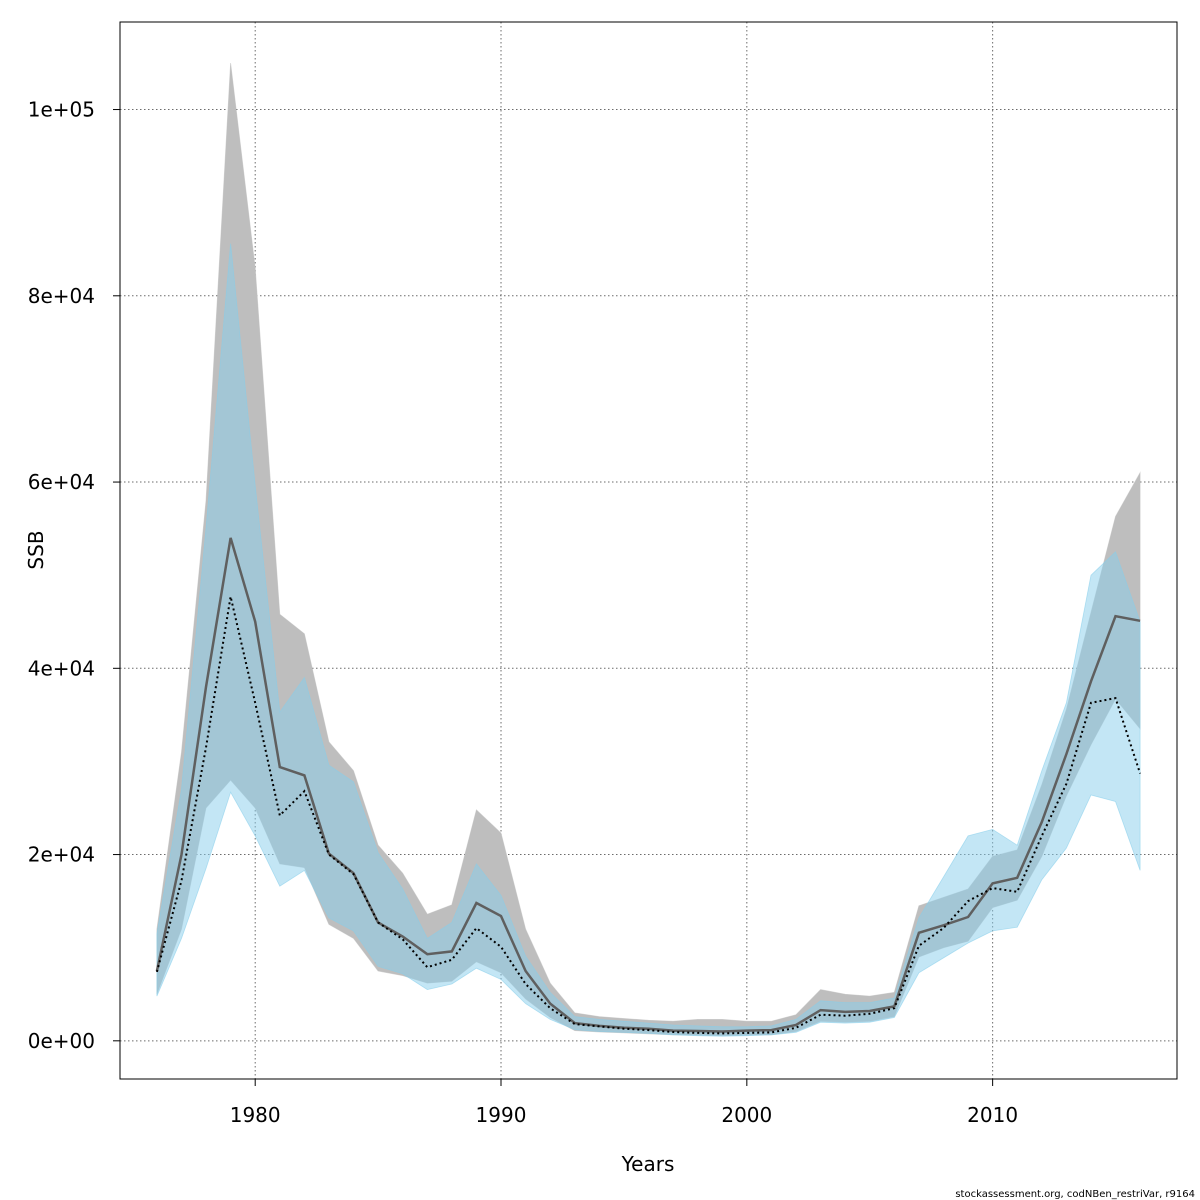 The image size is (1200, 1200). I want to click on y-tick-label: 6e+04, so click(61, 482).